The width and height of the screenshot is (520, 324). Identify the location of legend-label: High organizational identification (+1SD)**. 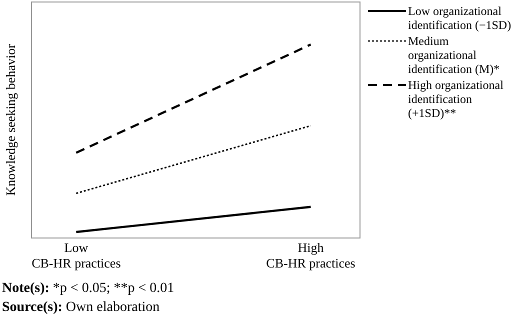
(456, 99).